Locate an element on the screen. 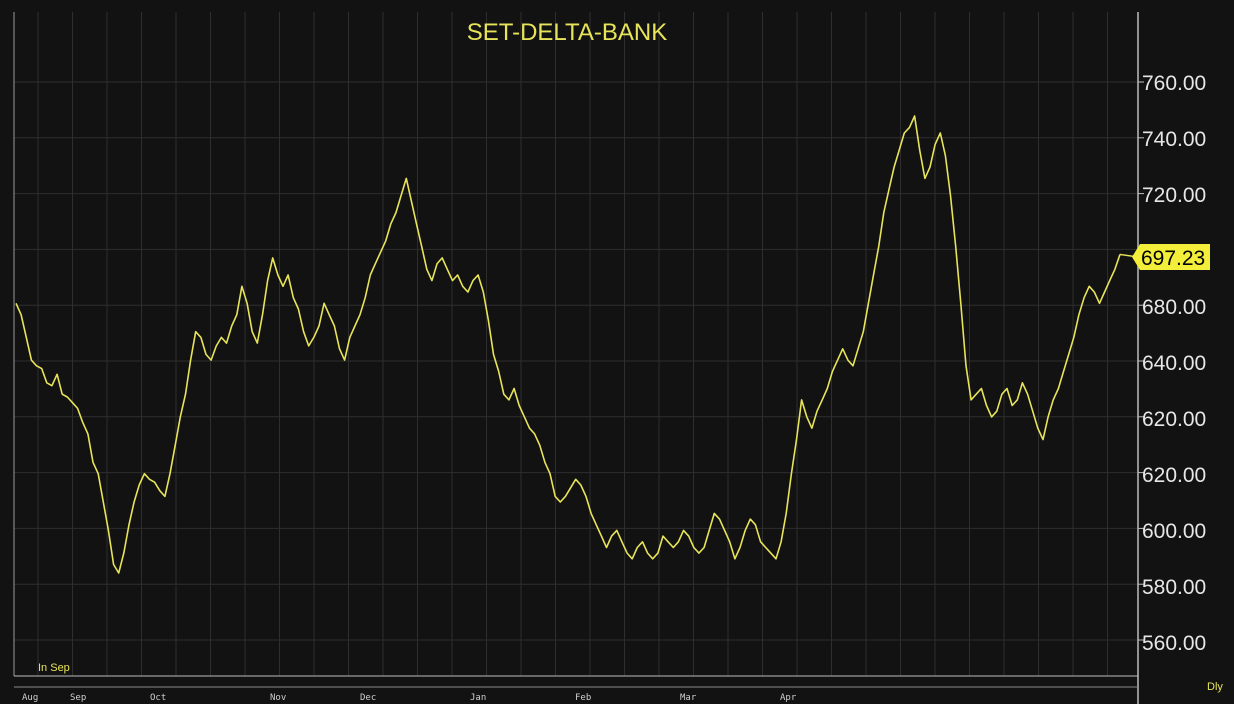  x-month-label: Mar is located at coordinates (688, 698).